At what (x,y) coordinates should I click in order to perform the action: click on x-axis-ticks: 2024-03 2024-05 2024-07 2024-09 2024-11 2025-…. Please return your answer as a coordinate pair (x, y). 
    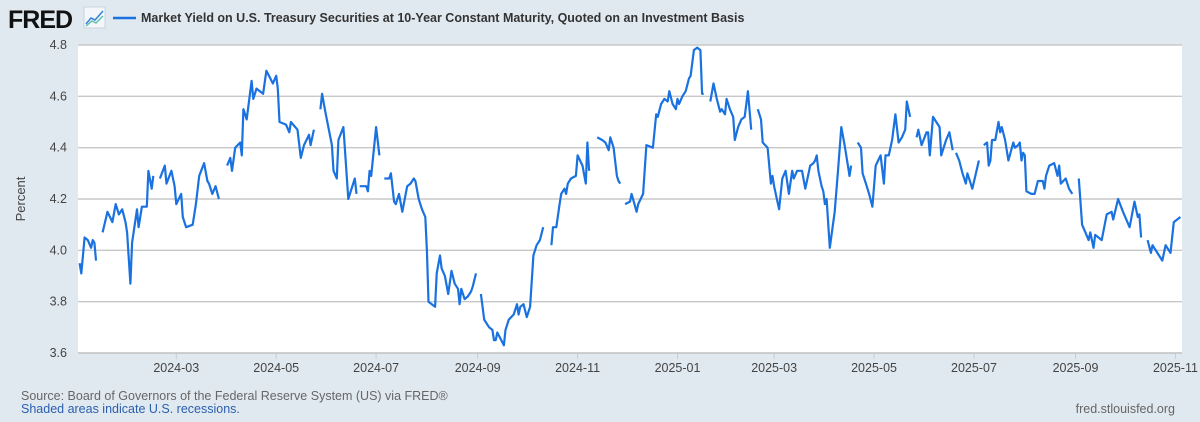
    Looking at the image, I should click on (675, 364).